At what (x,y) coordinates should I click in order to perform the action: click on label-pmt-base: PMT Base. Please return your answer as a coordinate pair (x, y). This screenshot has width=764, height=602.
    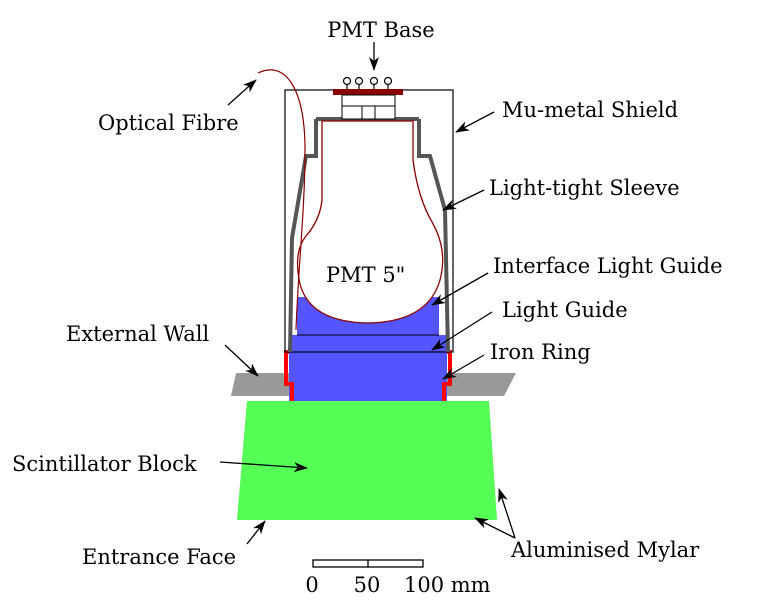
    Looking at the image, I should click on (380, 30).